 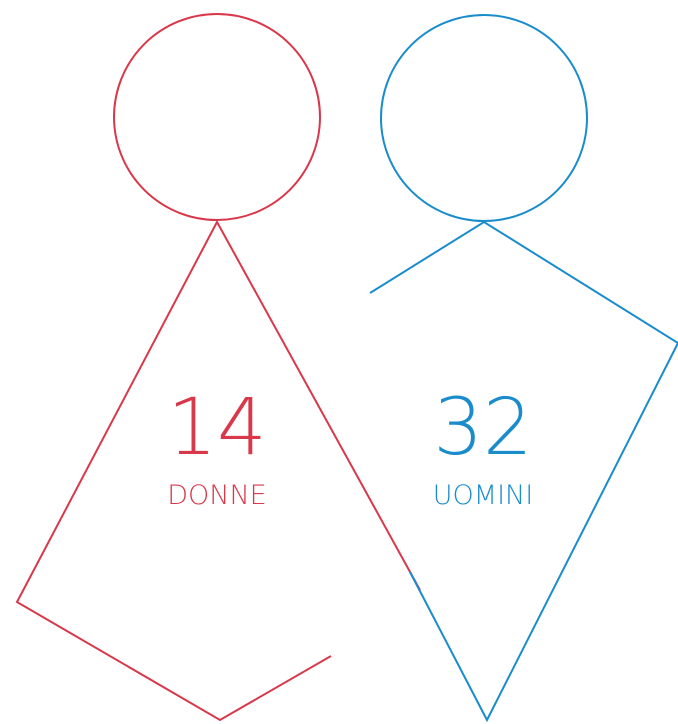 What do you see at coordinates (216, 428) in the screenshot?
I see `female-count: 14` at bounding box center [216, 428].